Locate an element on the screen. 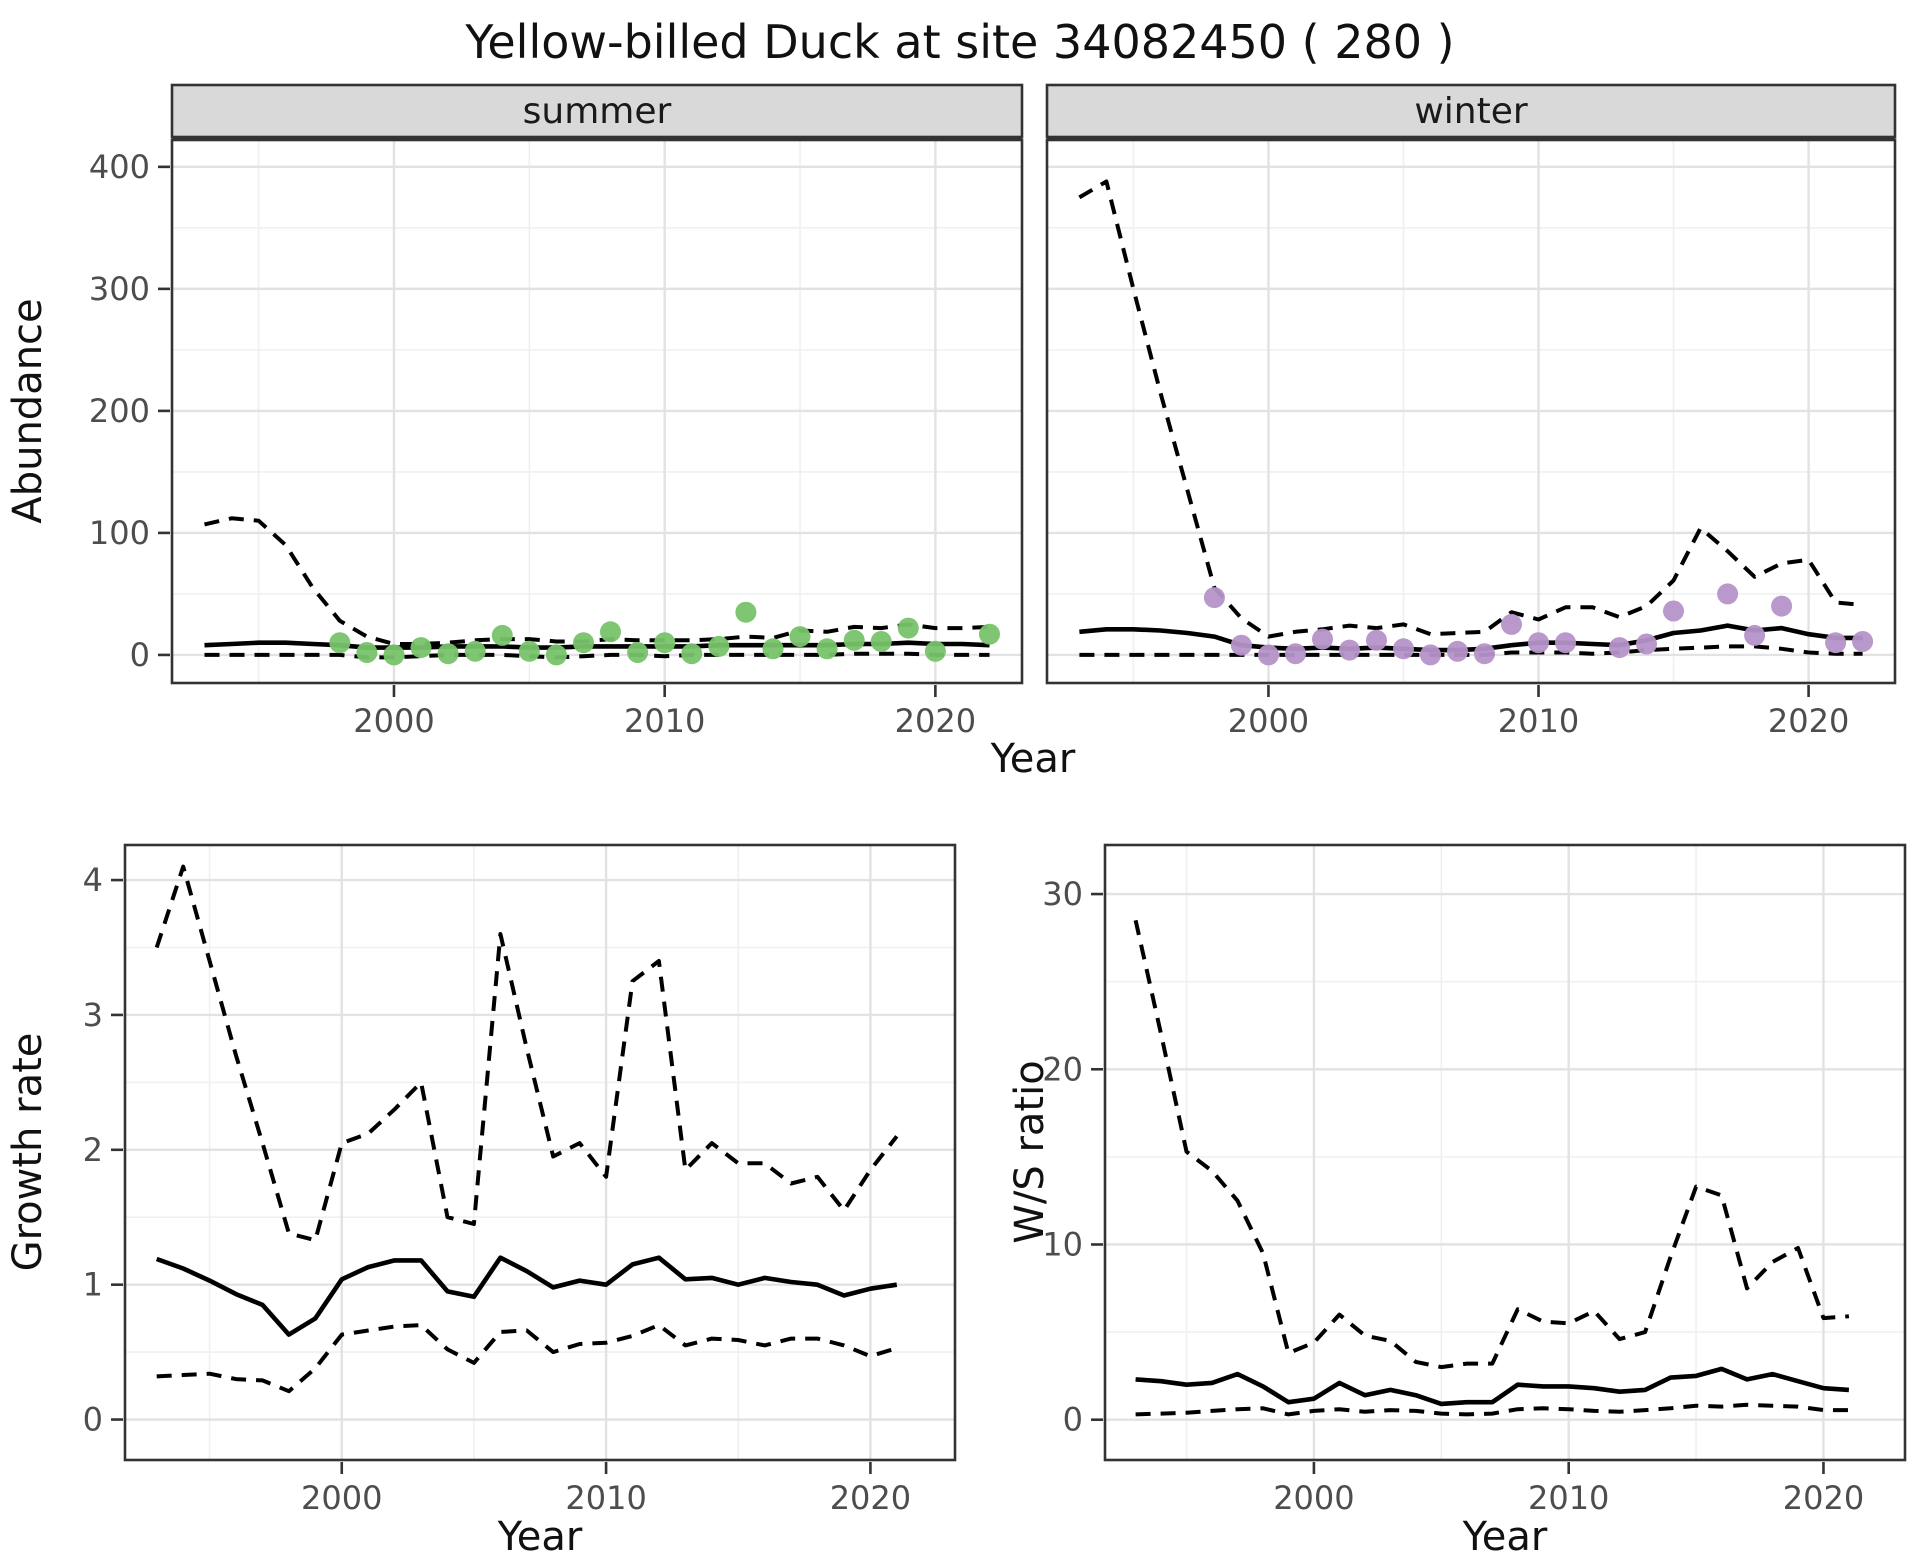 This screenshot has height=1560, width=1920. growth-rate-y-tick-label: 0 is located at coordinates (93, 1420).